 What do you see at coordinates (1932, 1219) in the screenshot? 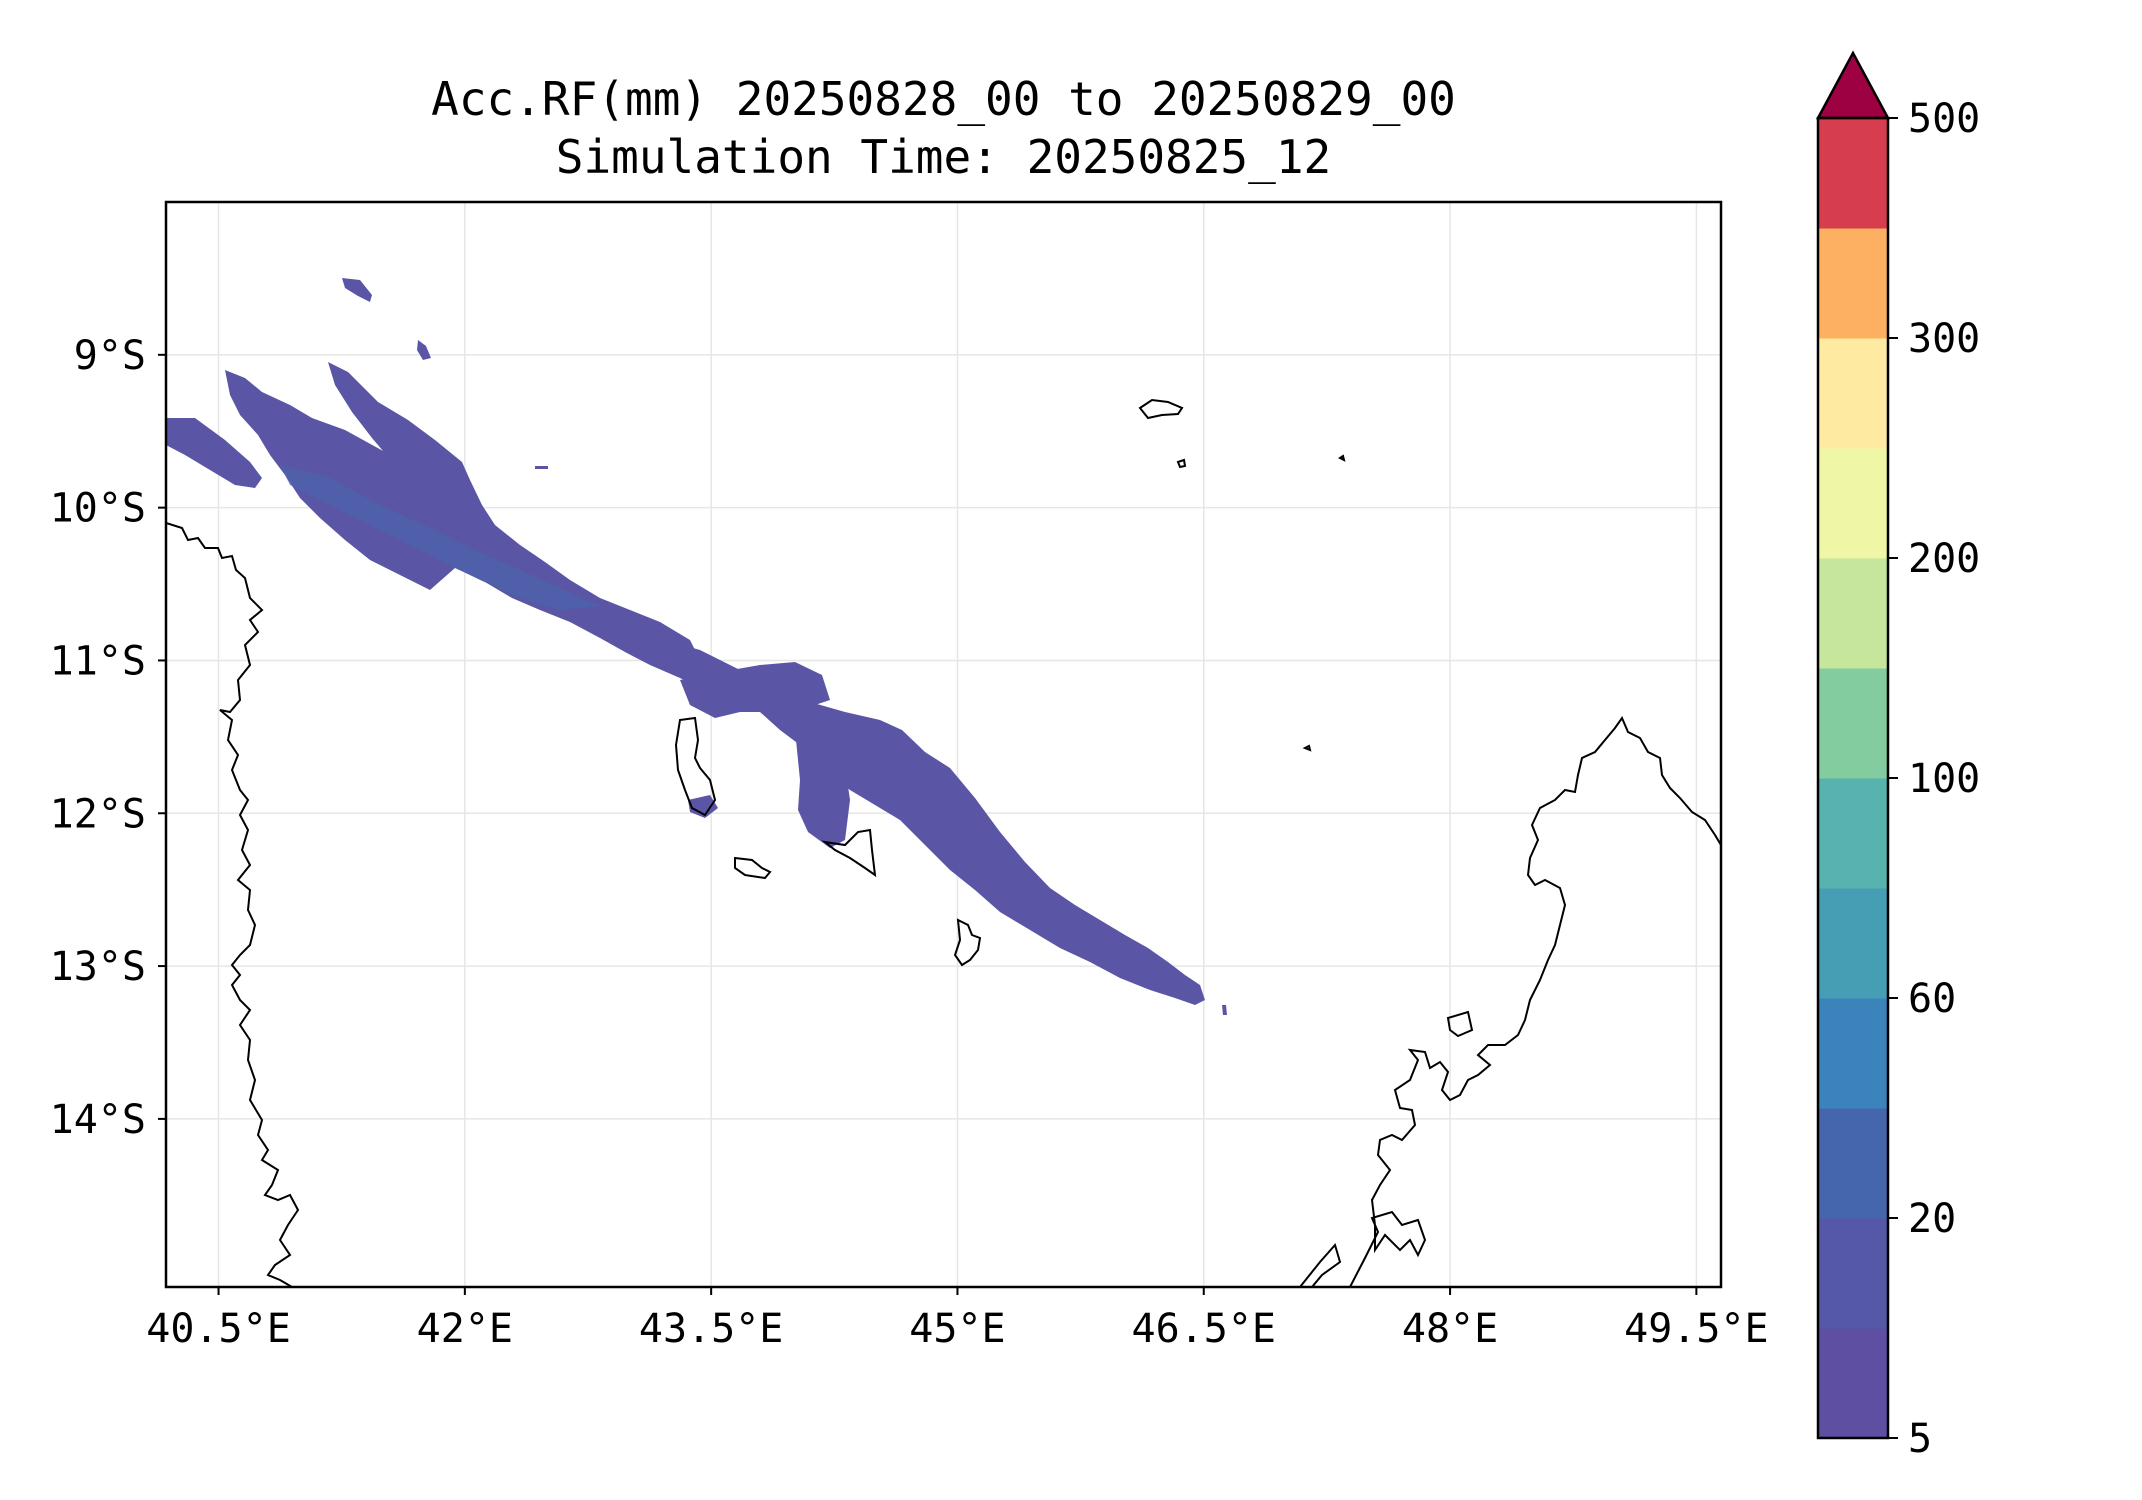
I see `colorbar-tick-label: 20` at bounding box center [1932, 1219].